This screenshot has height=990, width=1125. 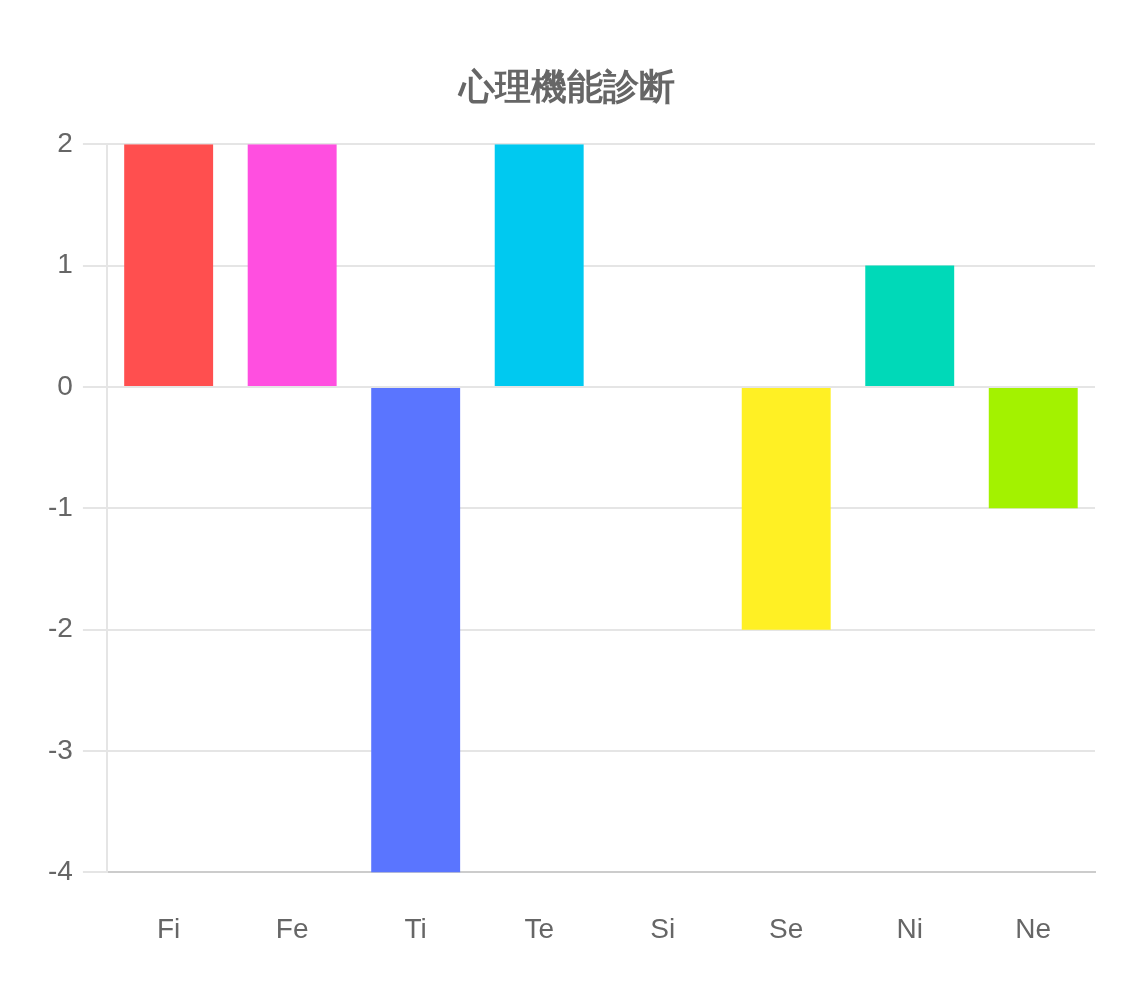 I want to click on chart-title: 心理機能診断, so click(x=565, y=86).